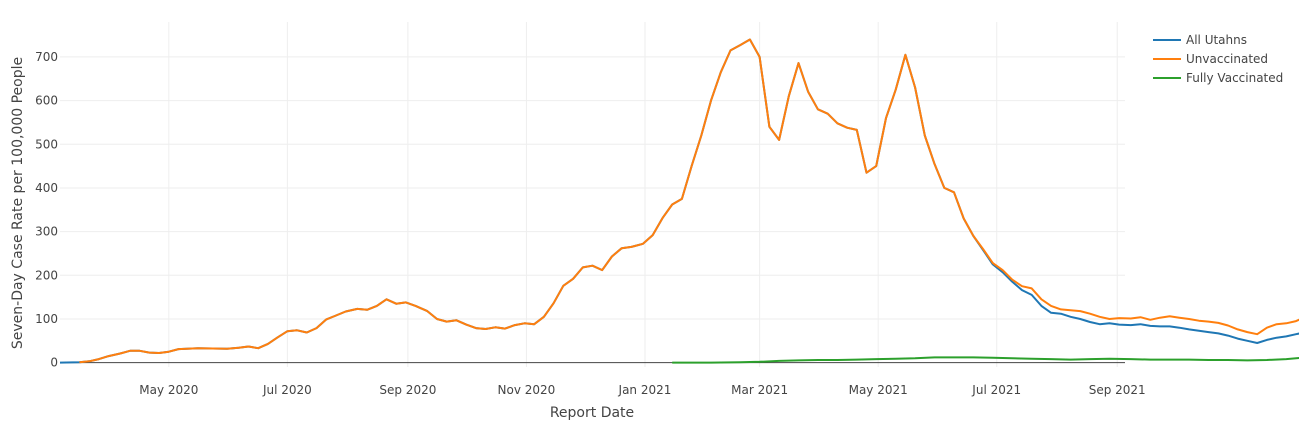 This screenshot has width=1299, height=421. What do you see at coordinates (287, 390) in the screenshot?
I see `x-tick-label: Jul 2020` at bounding box center [287, 390].